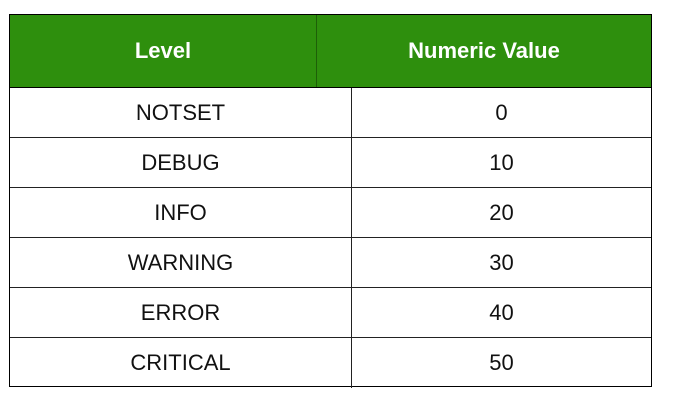 This screenshot has height=407, width=688. What do you see at coordinates (501, 162) in the screenshot?
I see `value-cell: 10` at bounding box center [501, 162].